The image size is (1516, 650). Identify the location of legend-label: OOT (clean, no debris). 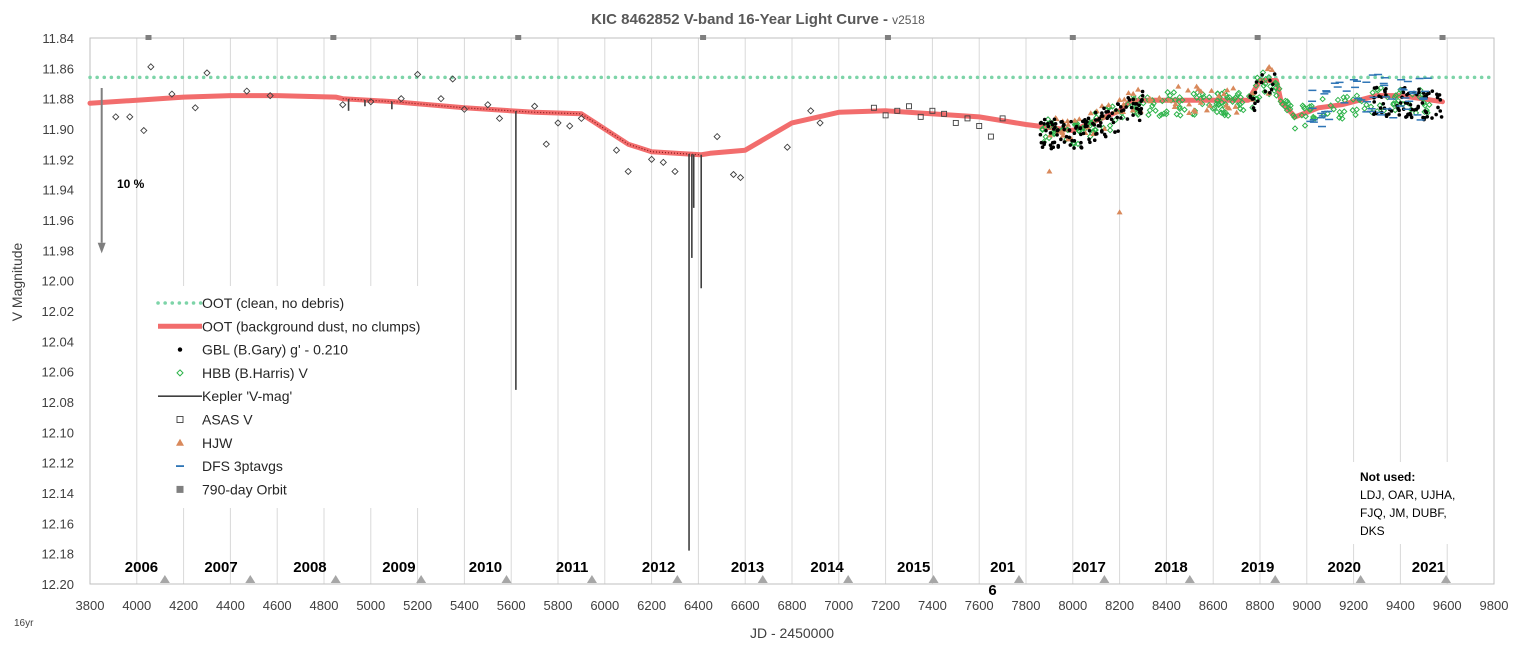
(273, 303).